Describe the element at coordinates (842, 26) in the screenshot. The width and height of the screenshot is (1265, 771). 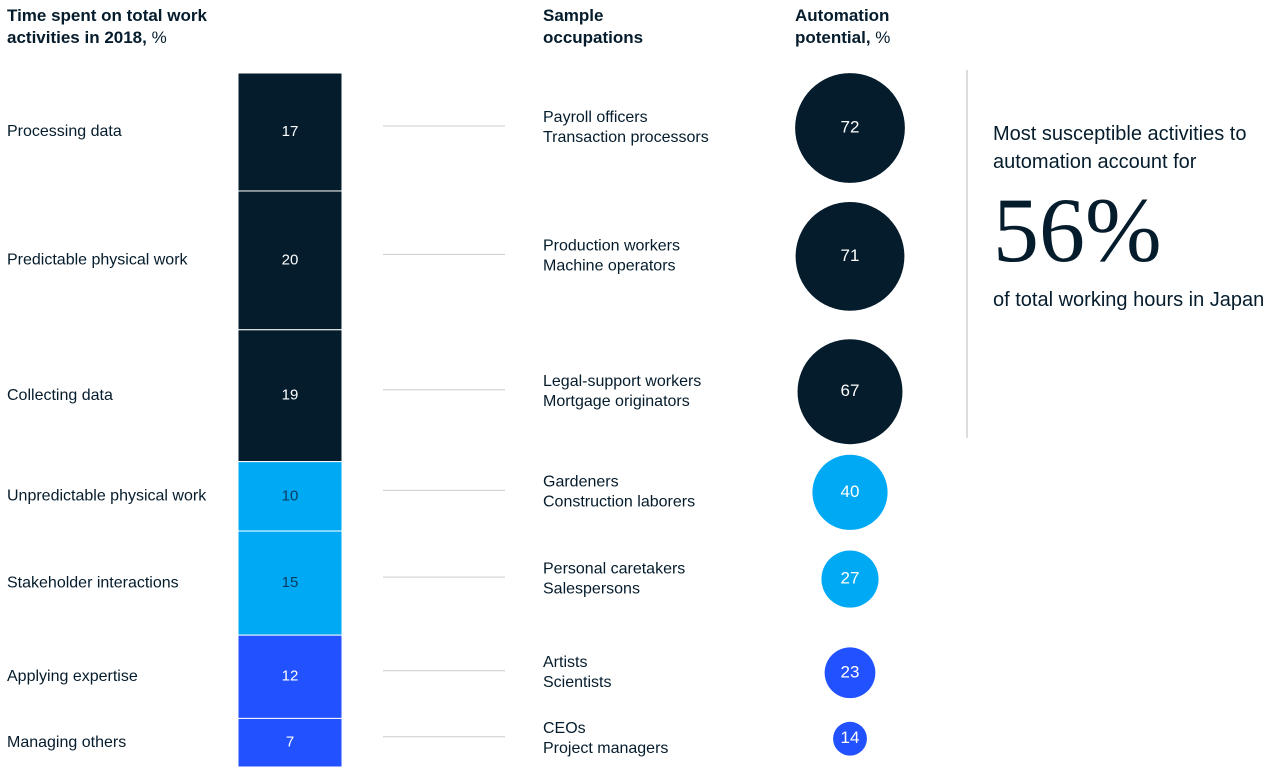
I see `automation-title: Automation potential,` at that location.